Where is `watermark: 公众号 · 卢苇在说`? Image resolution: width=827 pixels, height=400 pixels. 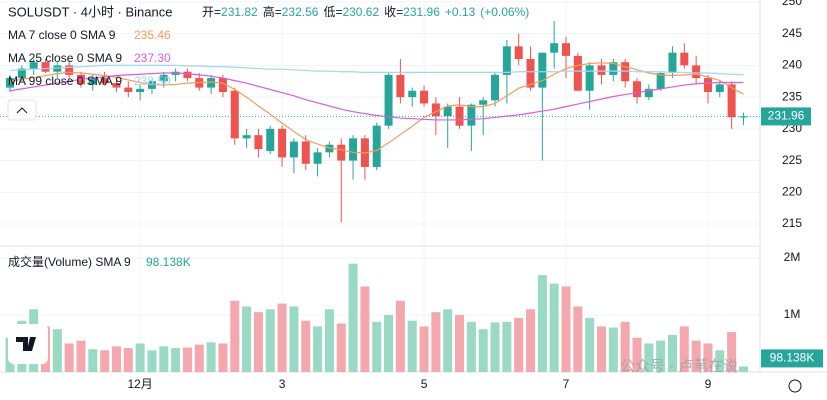
watermark: 公众号 · 卢苇在说 is located at coordinates (679, 366).